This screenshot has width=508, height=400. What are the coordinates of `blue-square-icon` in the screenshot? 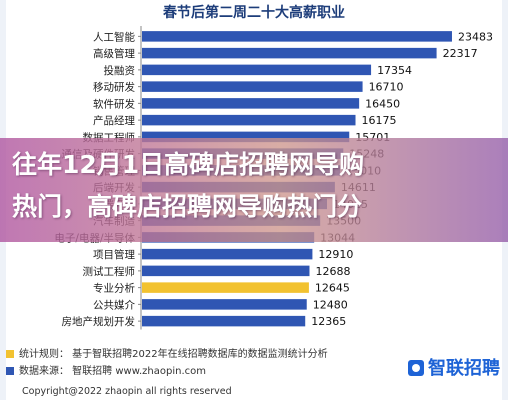 It's located at (10, 371).